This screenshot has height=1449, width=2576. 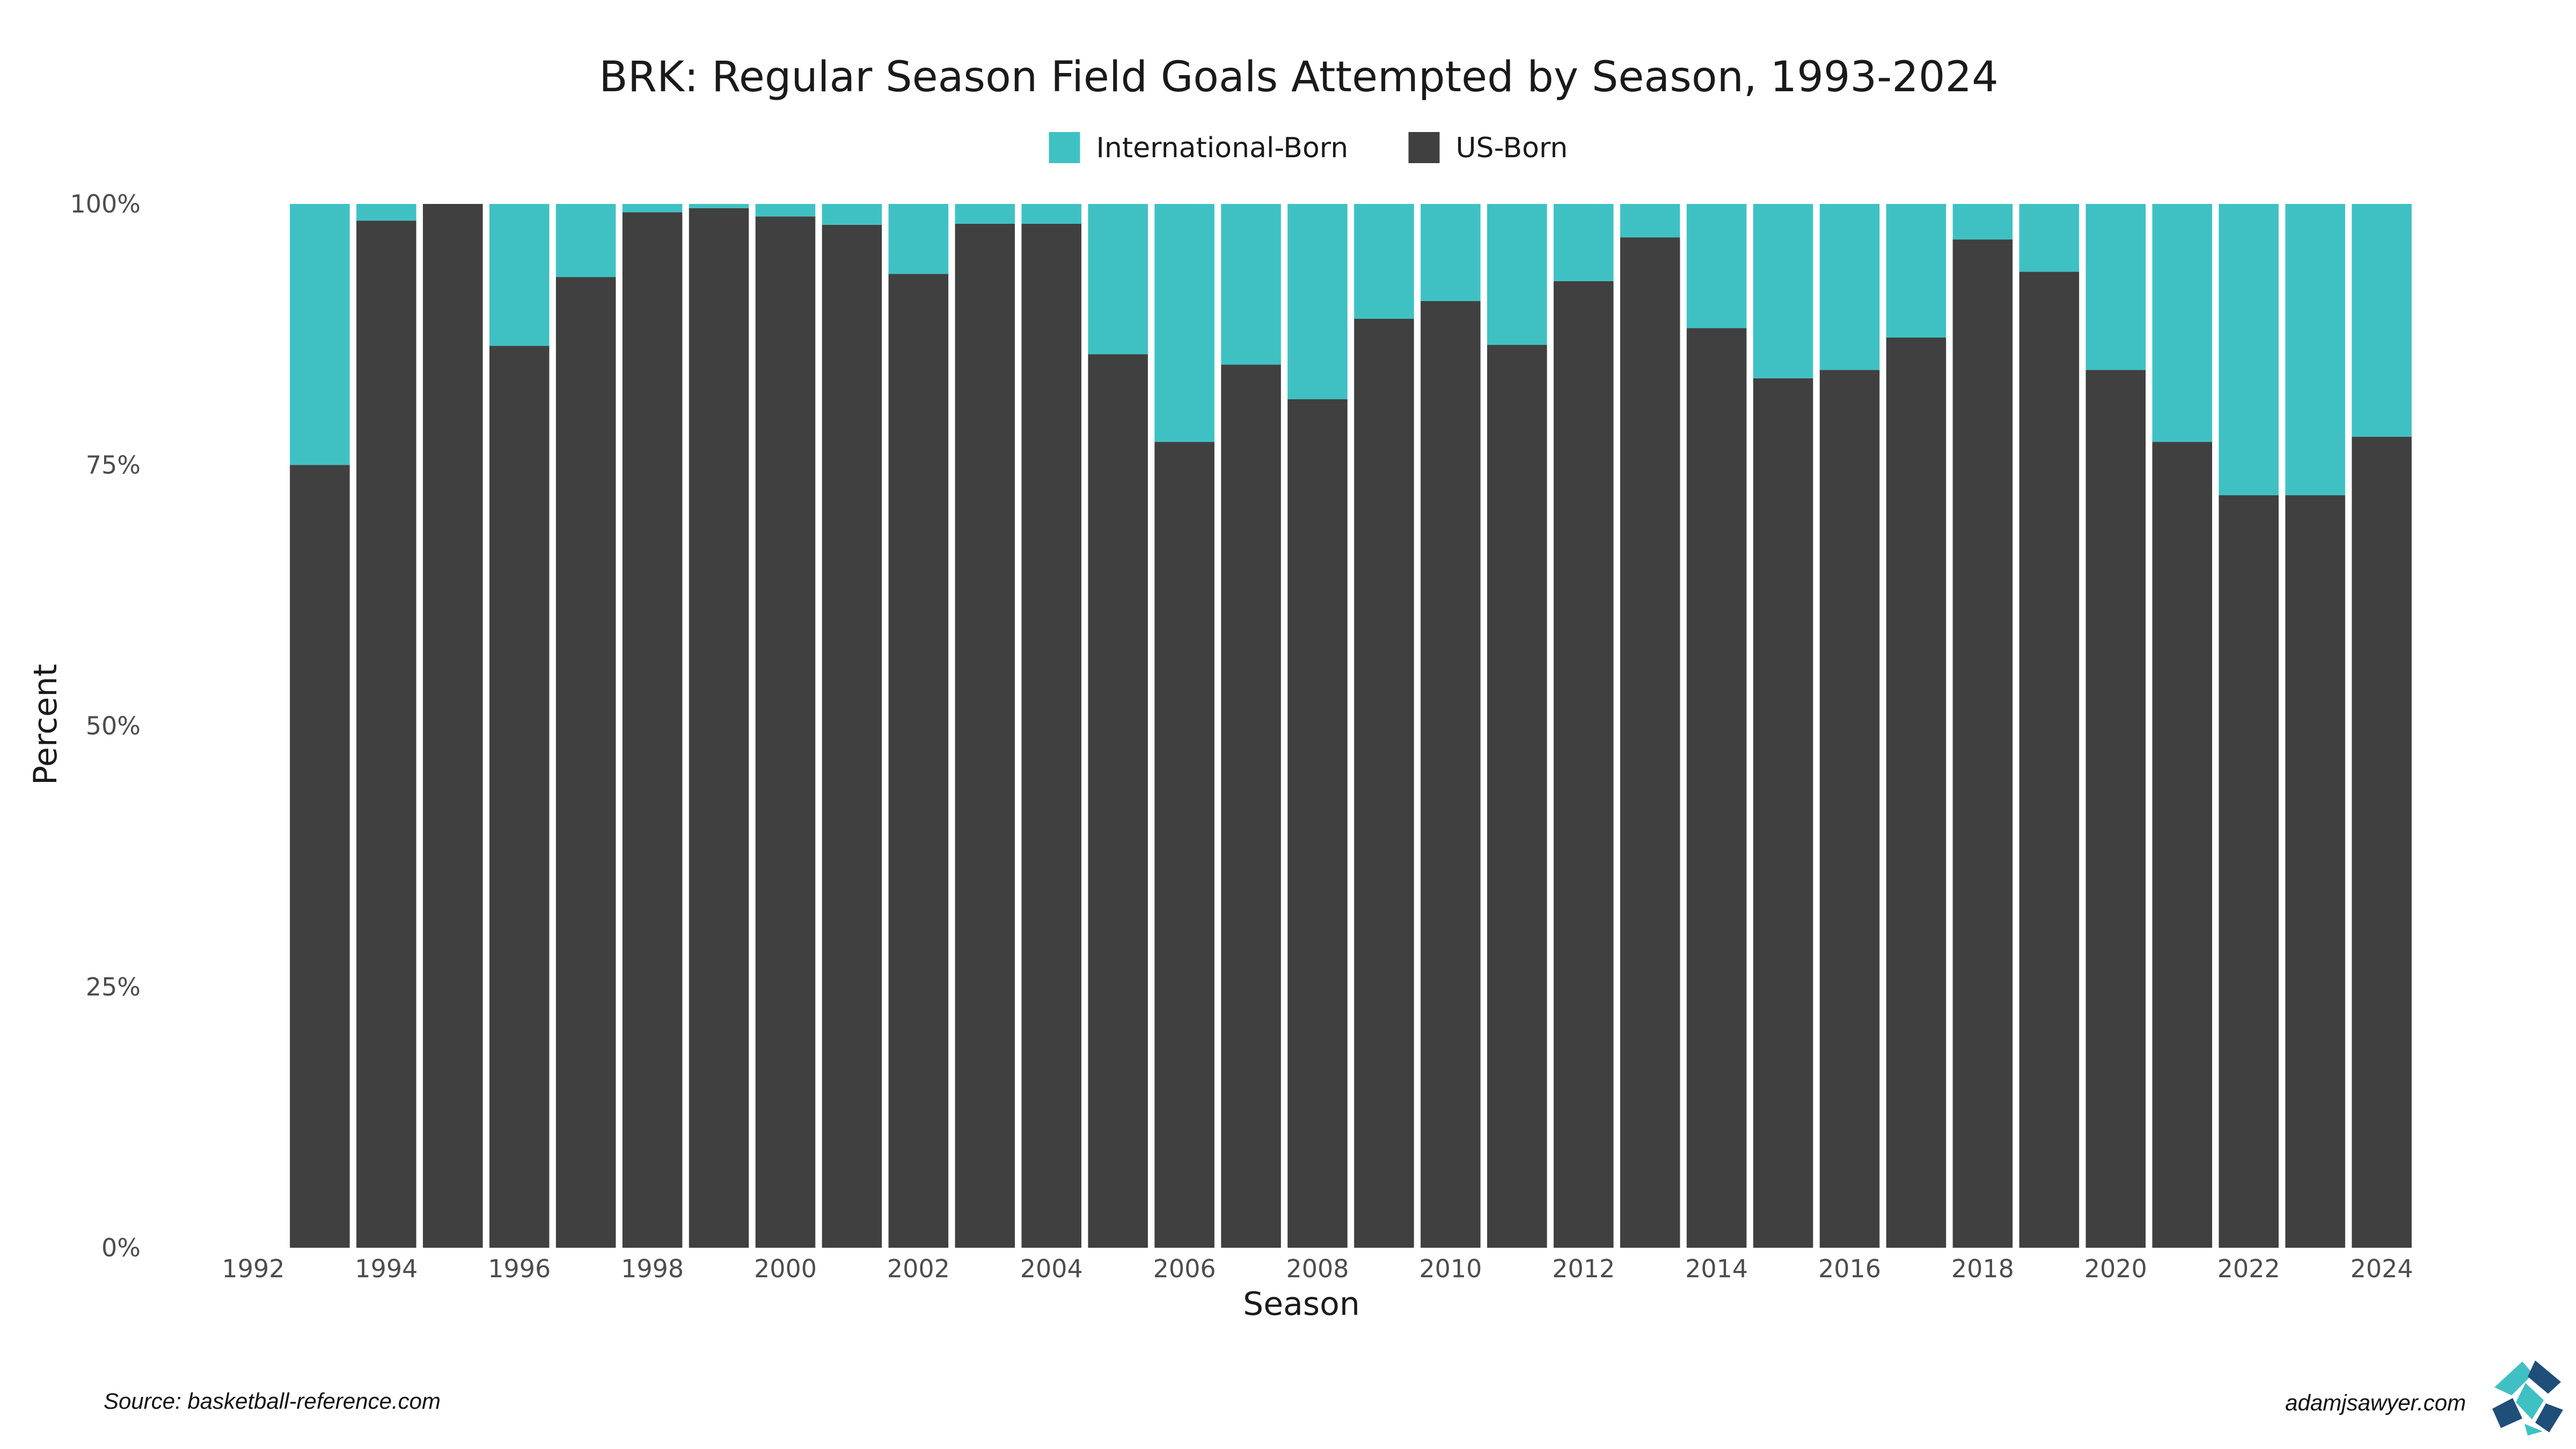 What do you see at coordinates (652, 208) in the screenshot?
I see `bar-international-born-1998` at bounding box center [652, 208].